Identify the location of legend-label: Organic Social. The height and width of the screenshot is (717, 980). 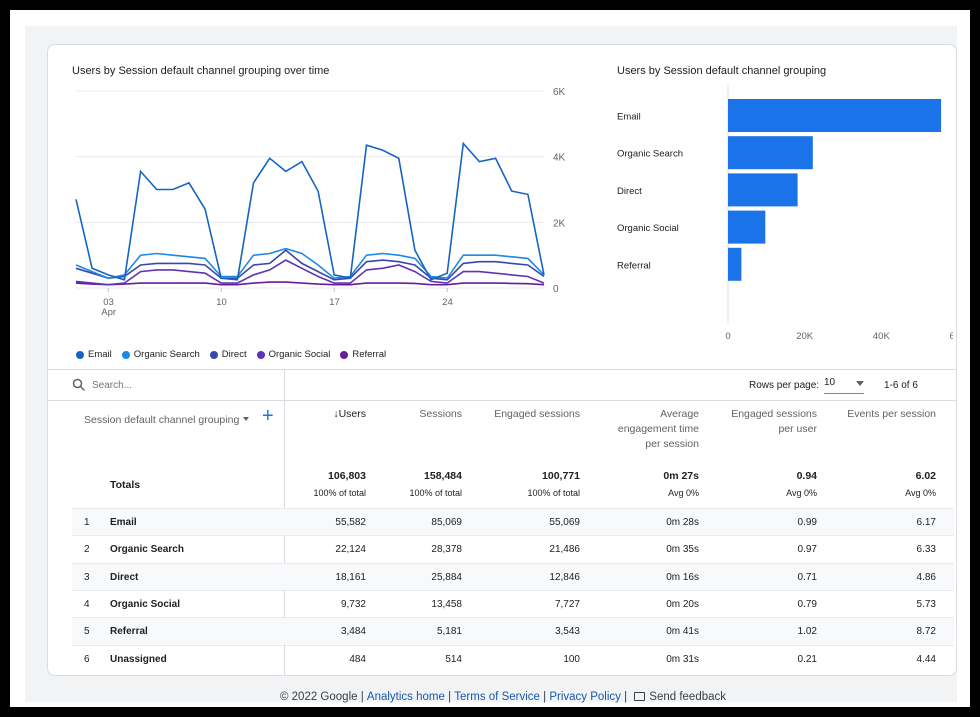
(299, 354).